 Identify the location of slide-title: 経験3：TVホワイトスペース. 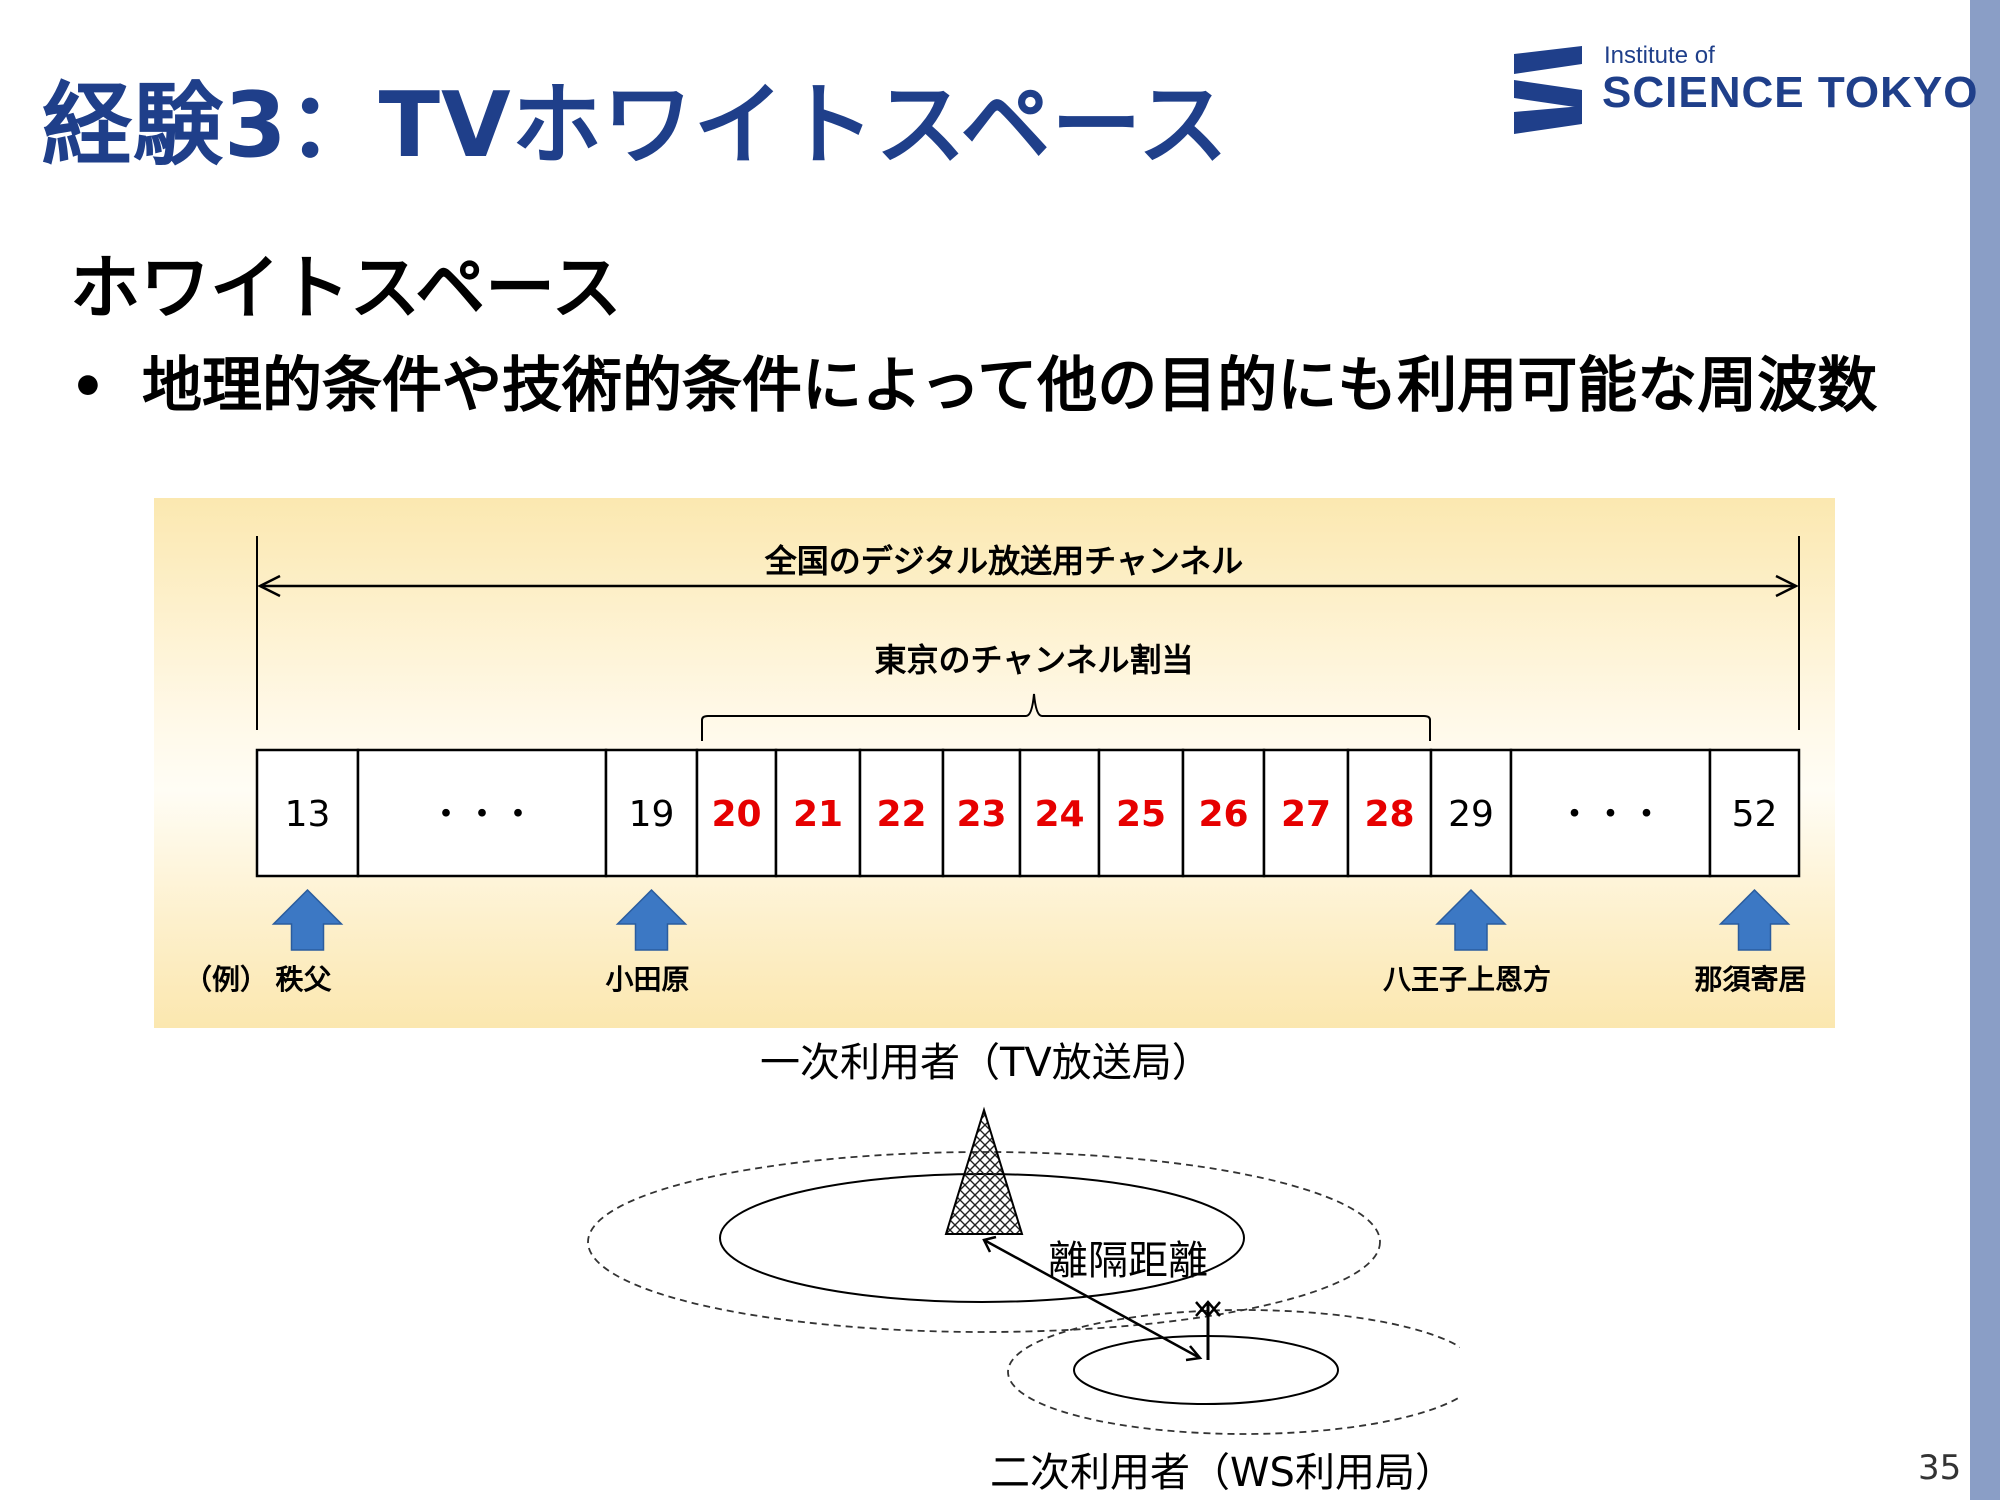
(635, 125).